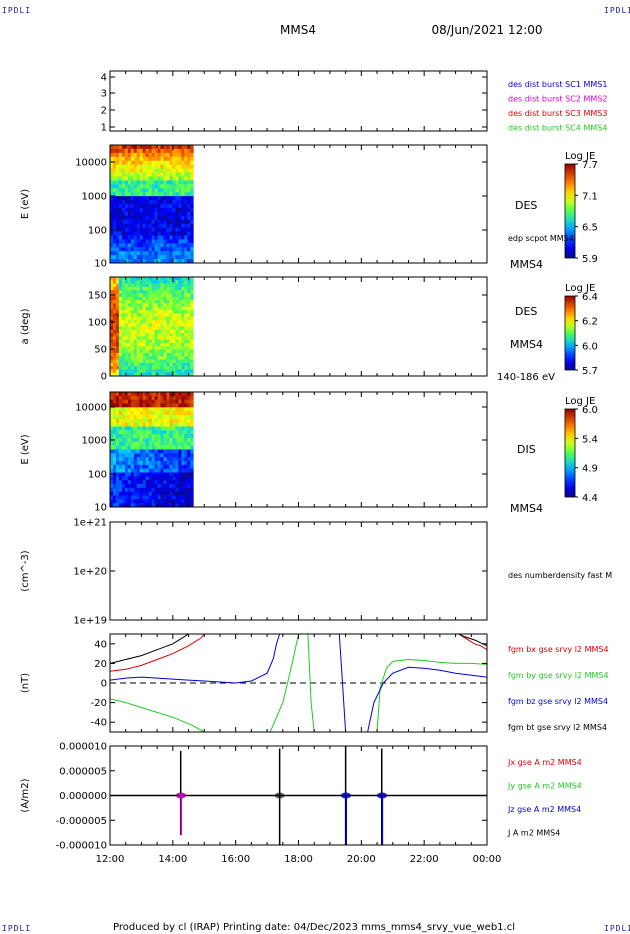 The width and height of the screenshot is (630, 934). Describe the element at coordinates (94, 197) in the screenshot. I see `y-tick-label: 1000` at that location.